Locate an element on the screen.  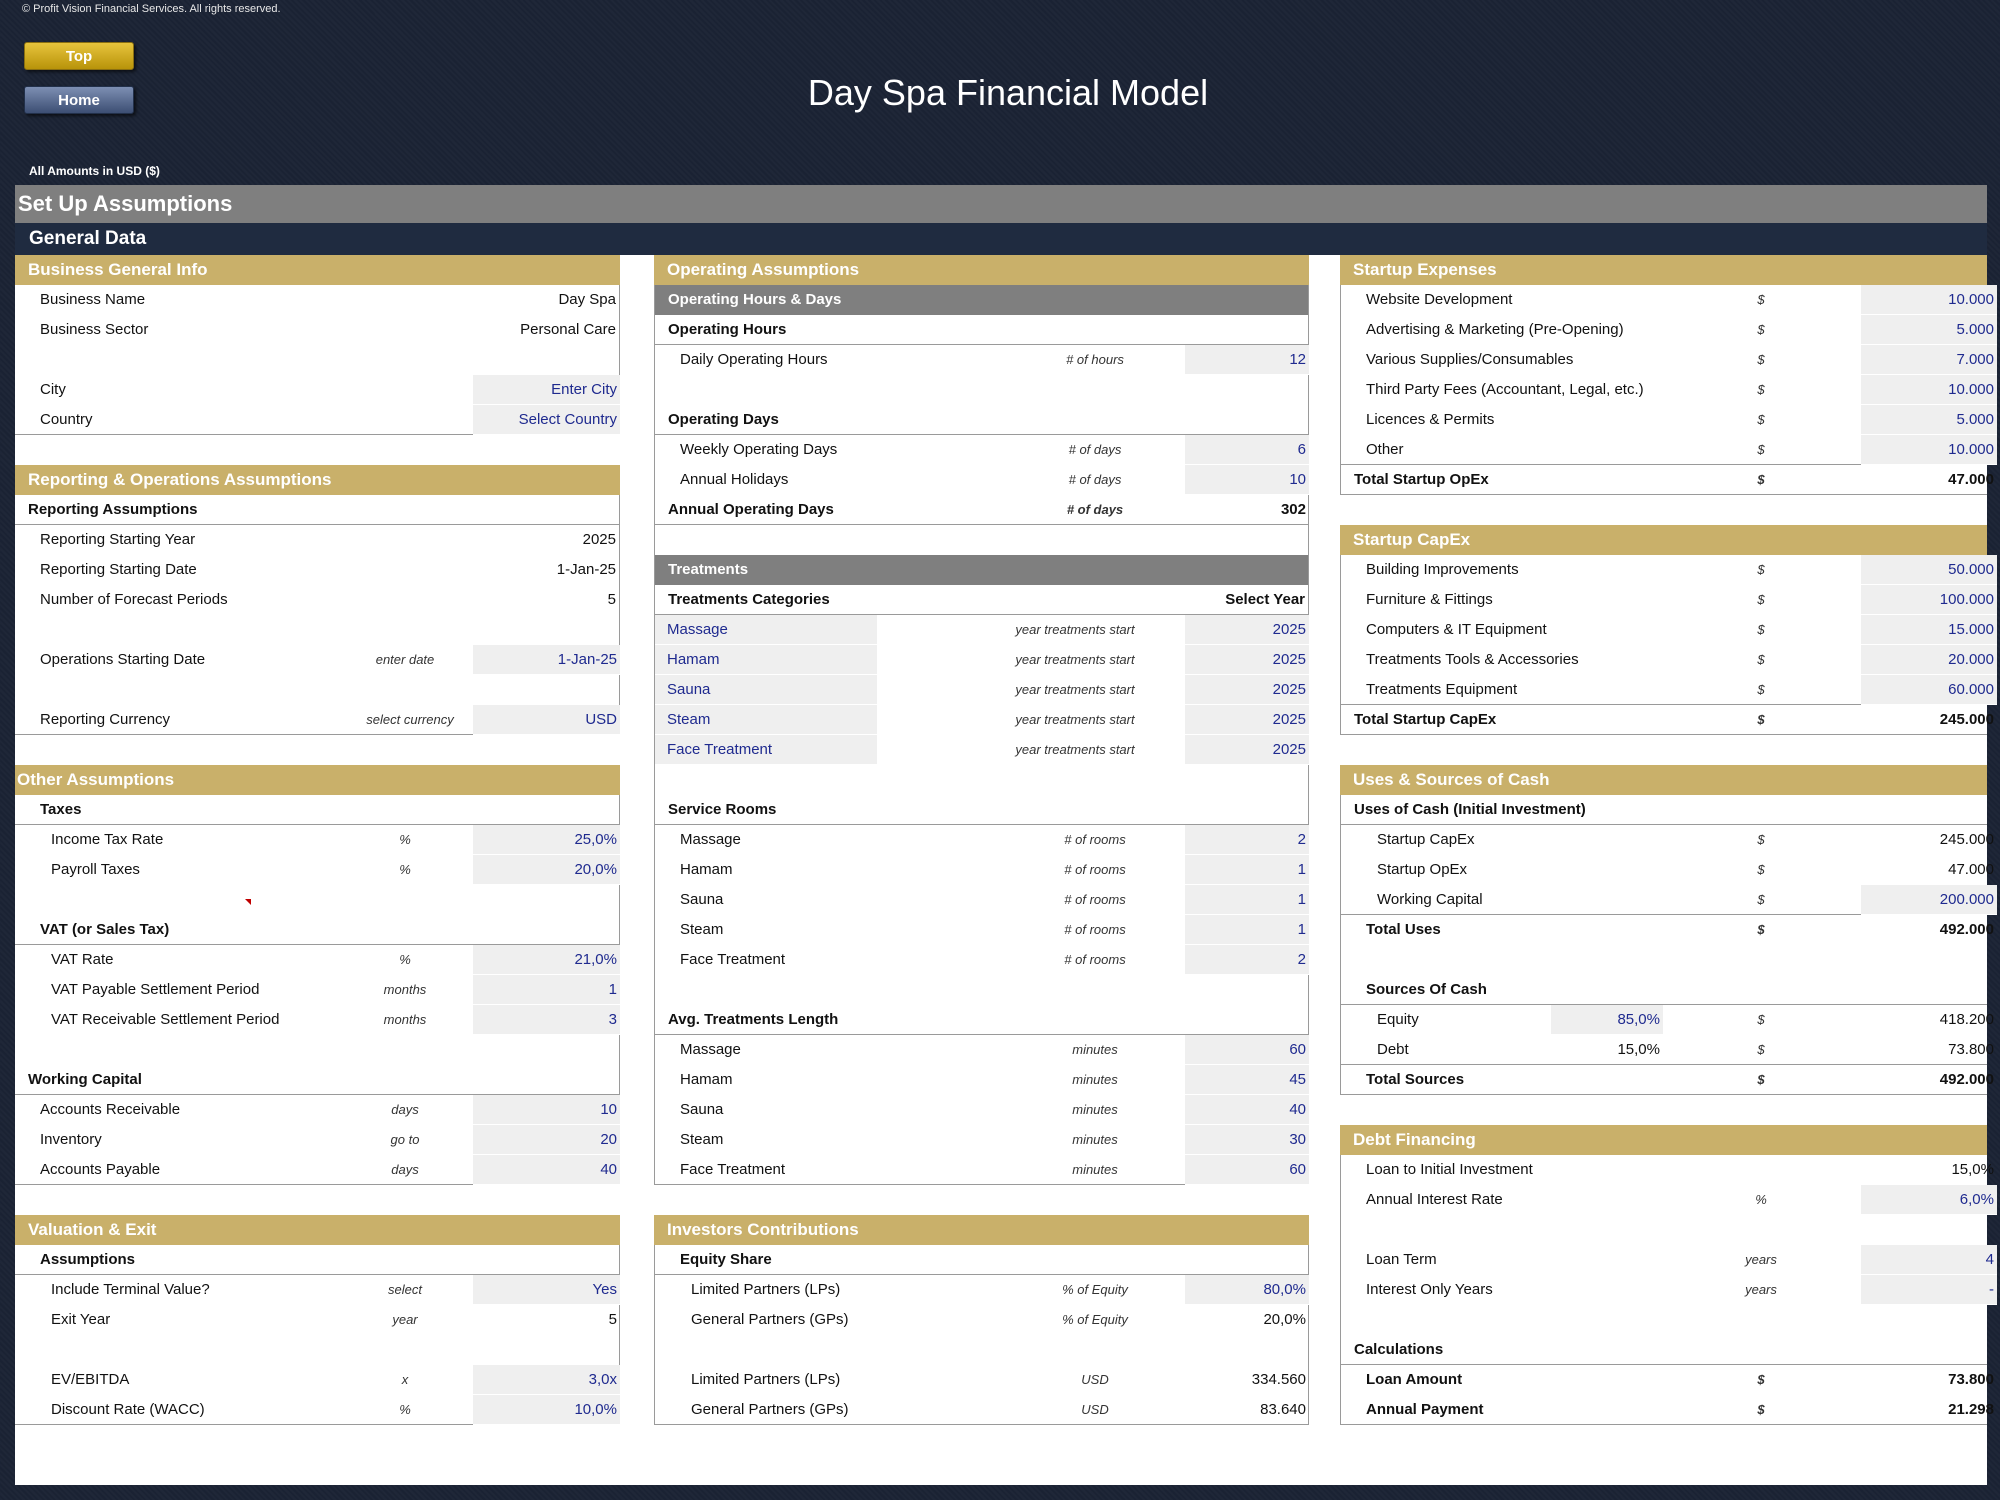
capex-input: 100.000 is located at coordinates (1929, 600).